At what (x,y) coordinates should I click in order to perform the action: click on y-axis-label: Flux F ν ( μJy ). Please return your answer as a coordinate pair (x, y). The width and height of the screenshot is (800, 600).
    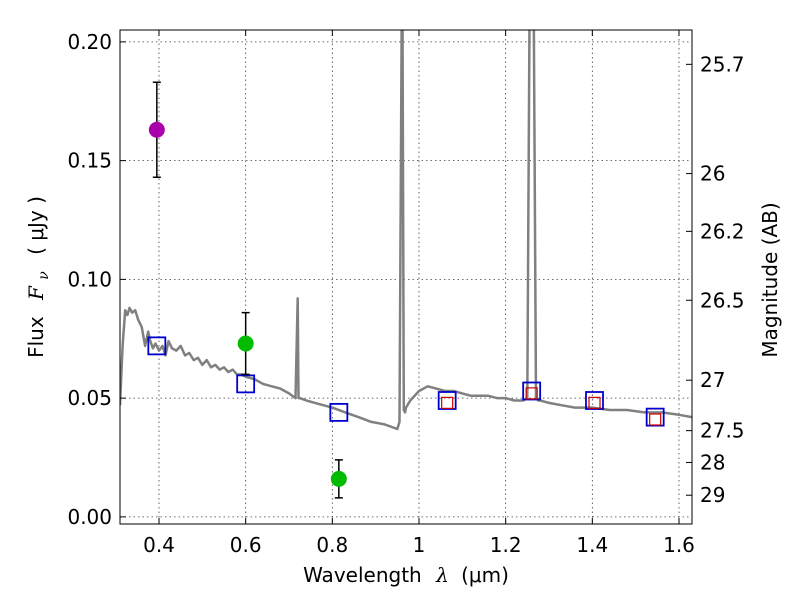
    Looking at the image, I should click on (38, 277).